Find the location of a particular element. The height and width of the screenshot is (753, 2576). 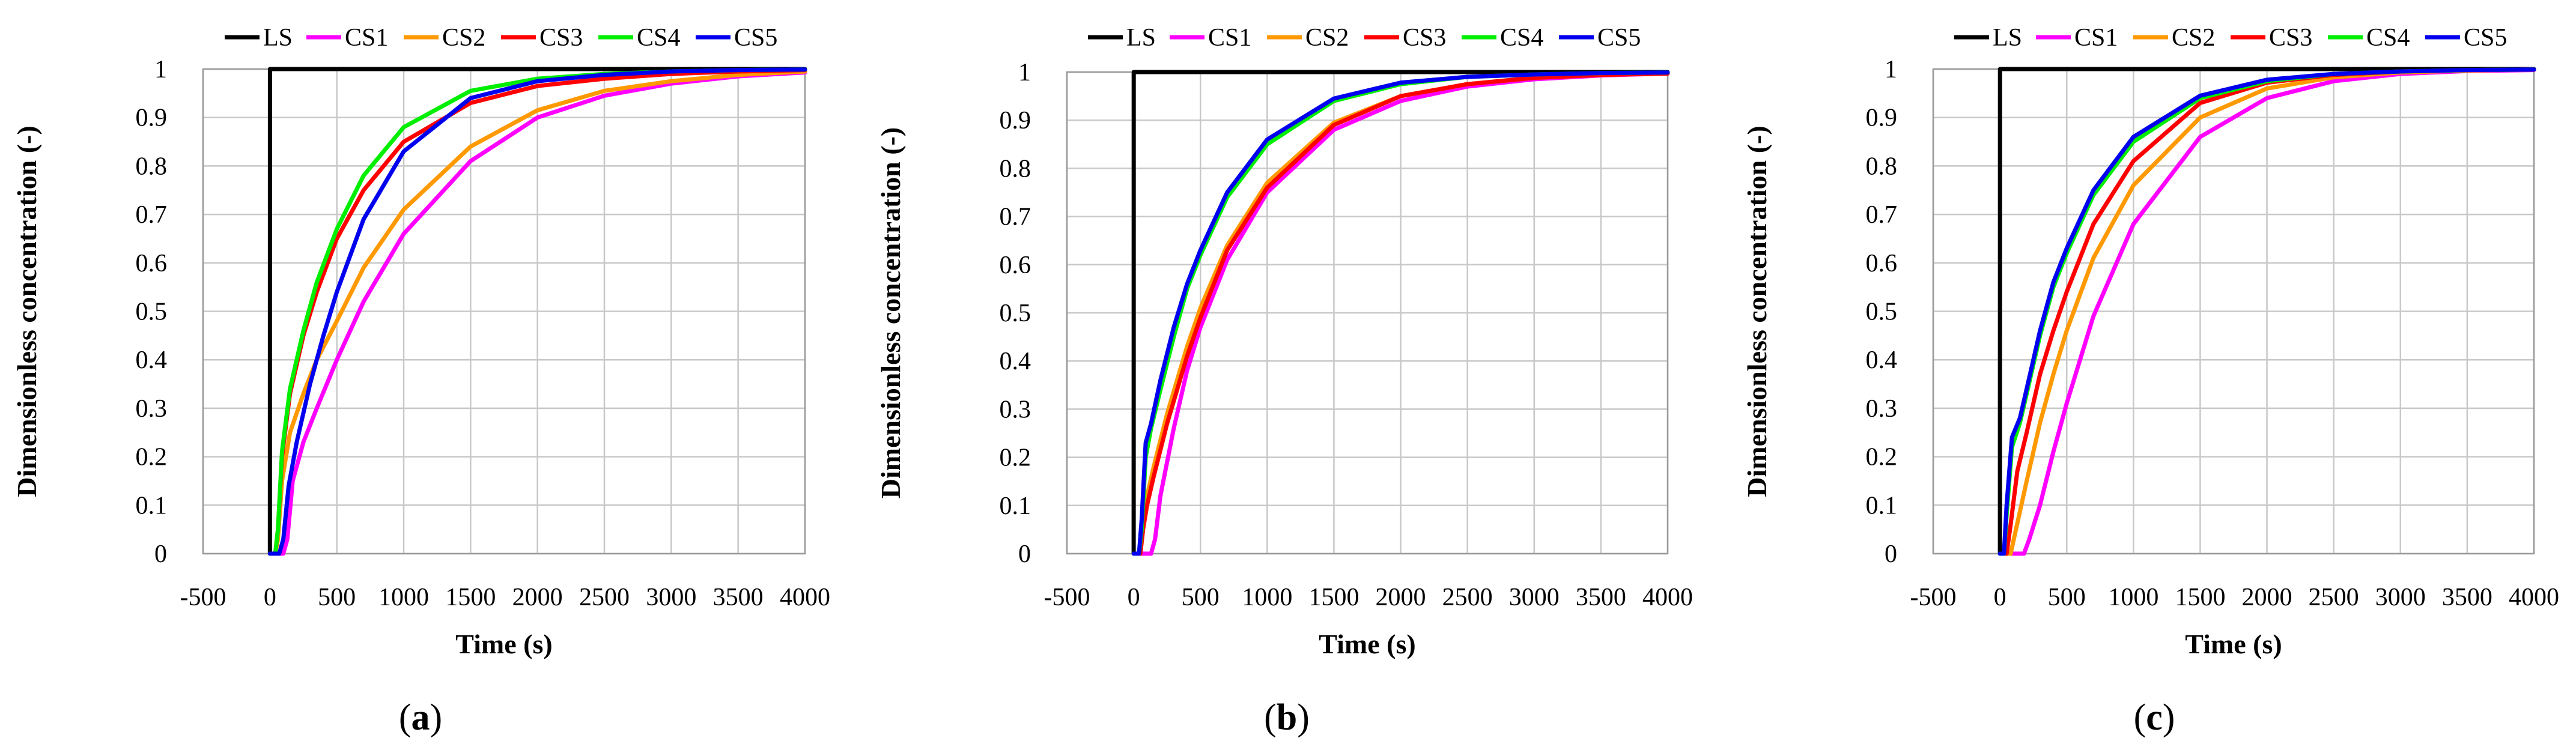

series-line-cs3 is located at coordinates (1400, 313).